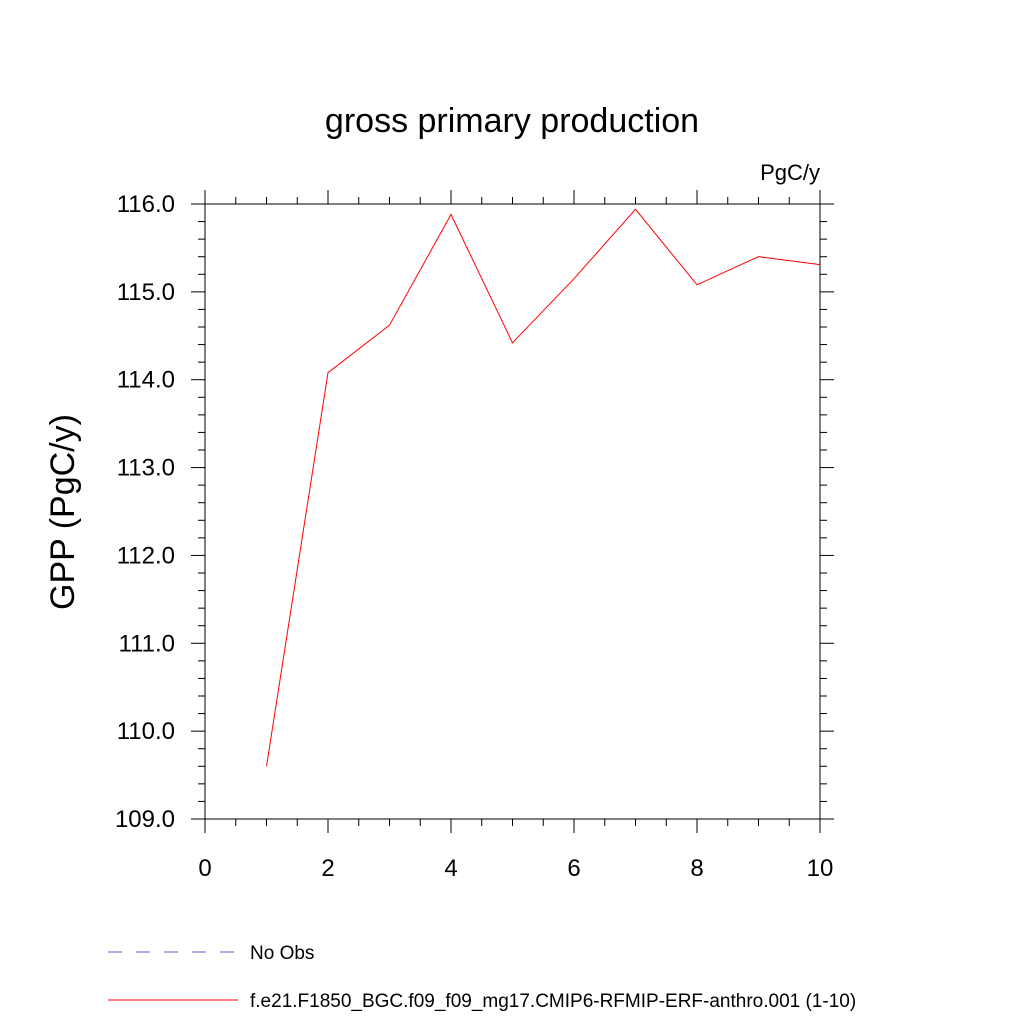 The width and height of the screenshot is (1024, 1024). I want to click on legend-label: No Obs, so click(282, 953).